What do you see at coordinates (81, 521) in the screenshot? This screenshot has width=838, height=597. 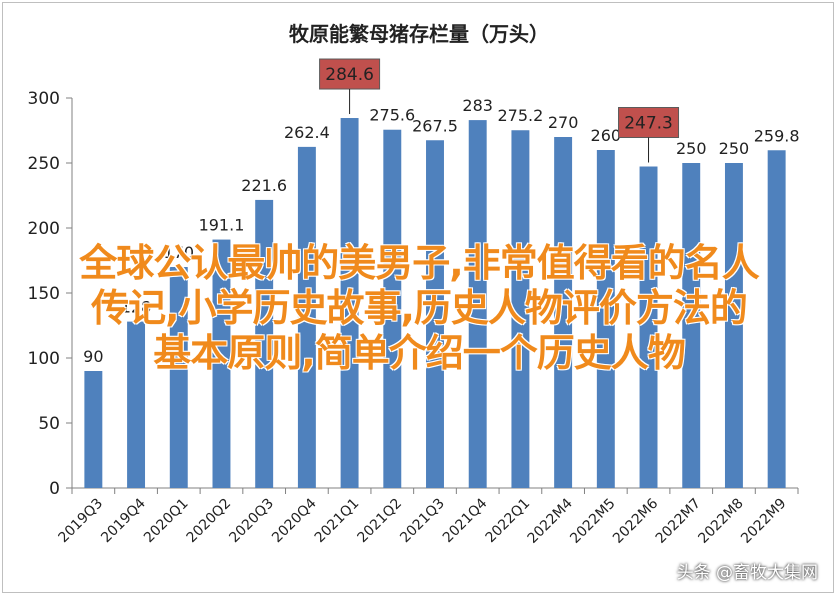 I see `x-tick-label: 2019Q3` at bounding box center [81, 521].